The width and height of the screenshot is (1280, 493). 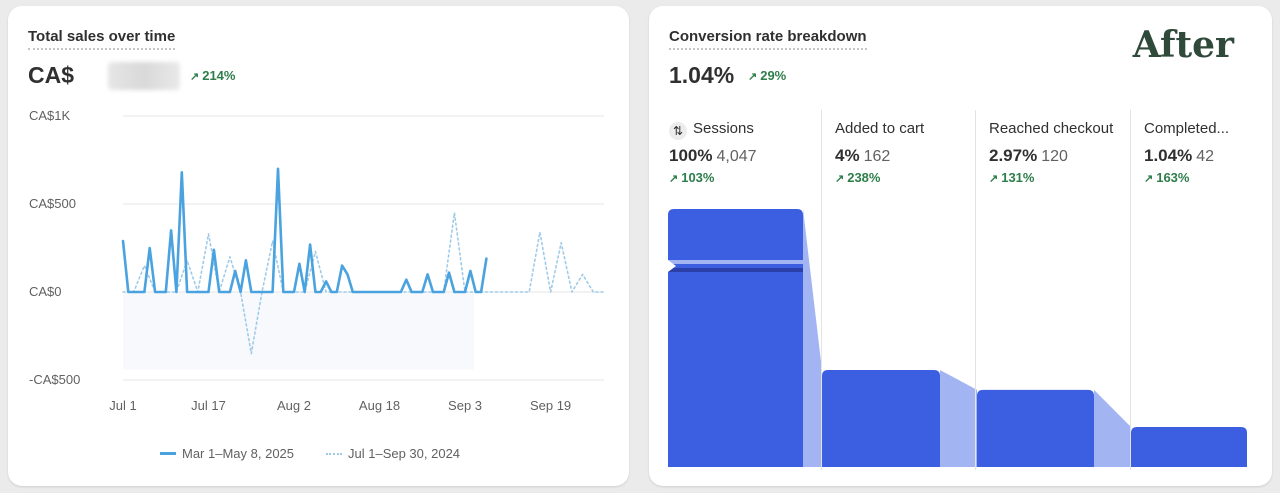 What do you see at coordinates (54, 379) in the screenshot?
I see `y-tick-label: -CA$500` at bounding box center [54, 379].